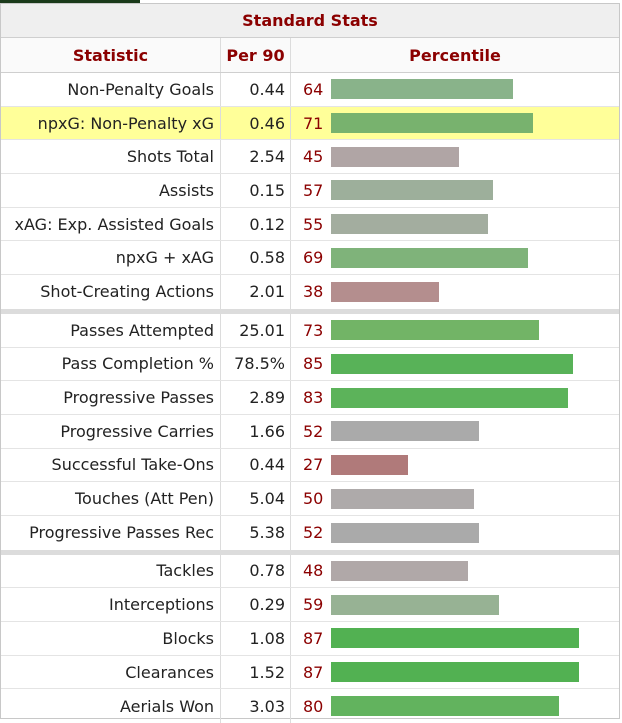 The image size is (622, 723). What do you see at coordinates (256, 498) in the screenshot?
I see `per90-value: 5.04` at bounding box center [256, 498].